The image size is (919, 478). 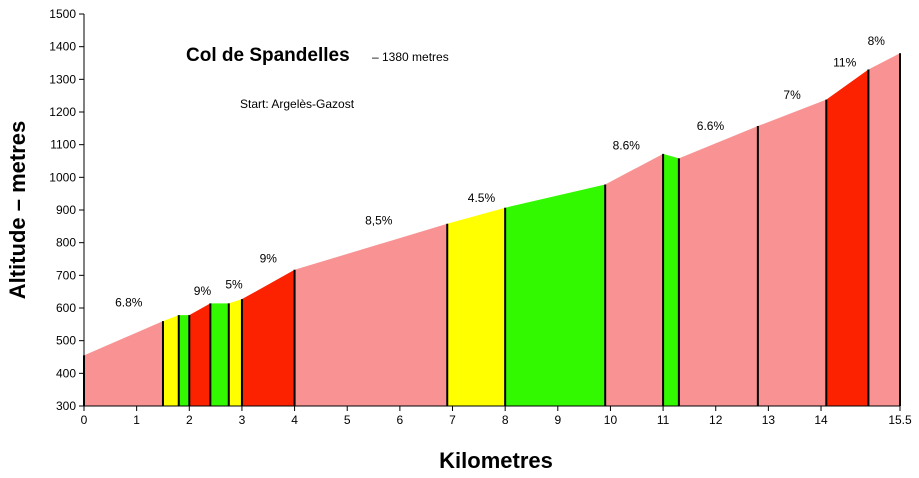 I want to click on chart-title: Col de Spandelles, so click(x=268, y=55).